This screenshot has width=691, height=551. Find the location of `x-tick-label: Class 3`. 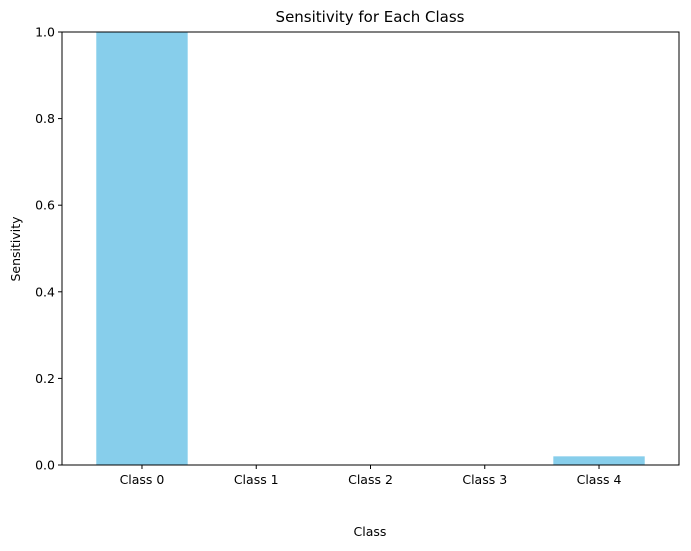

x-tick-label: Class 3 is located at coordinates (484, 479).